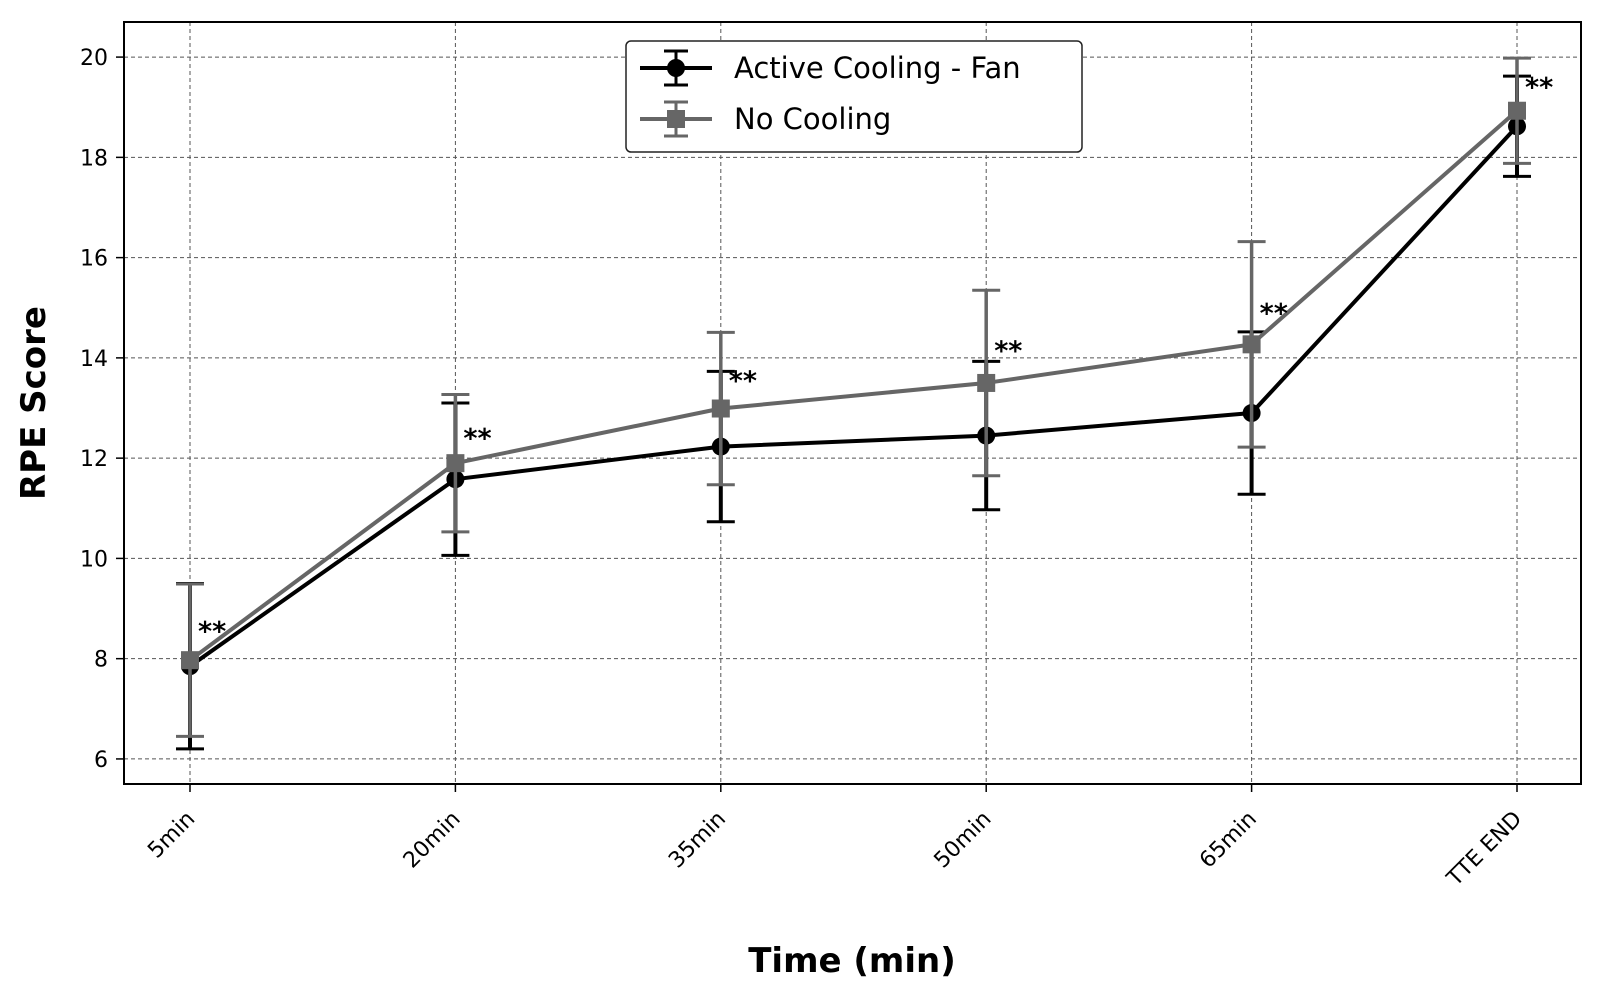 The image size is (1600, 982). I want to click on legend-box, so click(854, 96).